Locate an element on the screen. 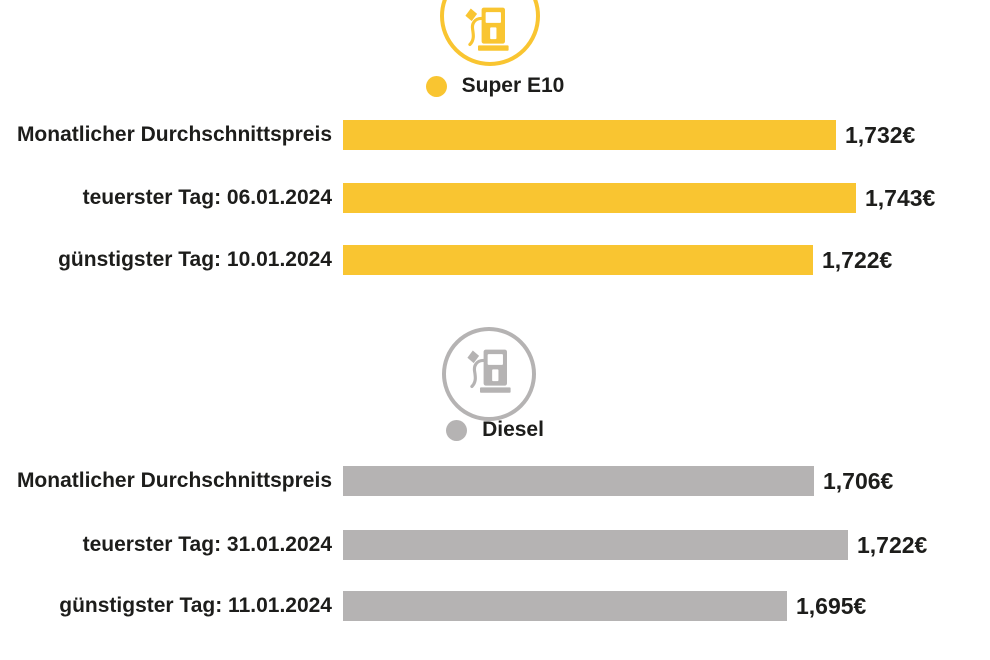 The width and height of the screenshot is (990, 660). bar-row-diesel-min: günstigster Tag: 11.01.2024 1,695€ is located at coordinates (463, 606).